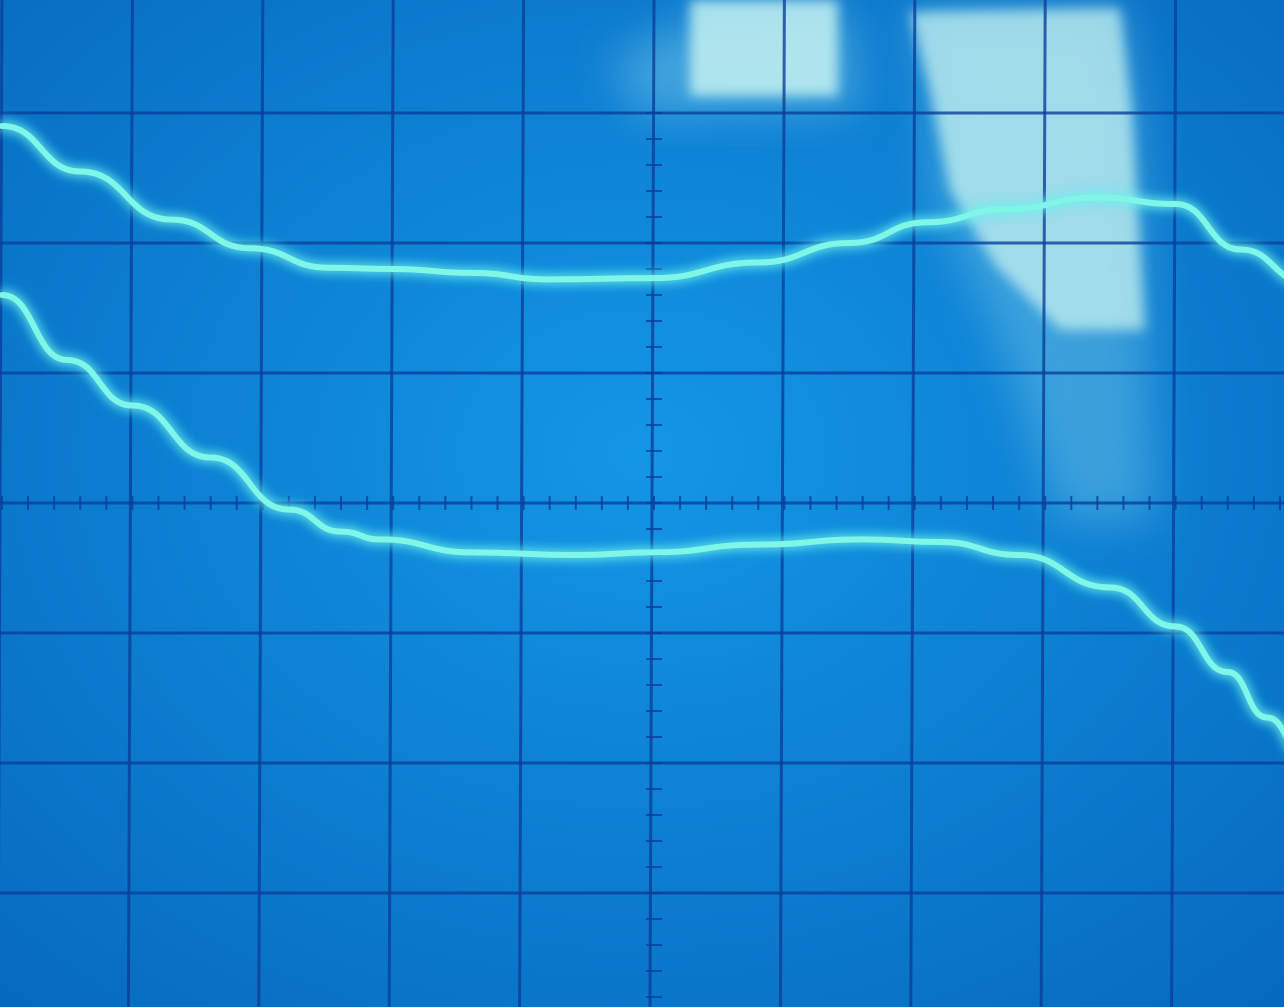 This screenshot has width=1284, height=1007. I want to click on graticule-vertical-line, so click(2, 441).